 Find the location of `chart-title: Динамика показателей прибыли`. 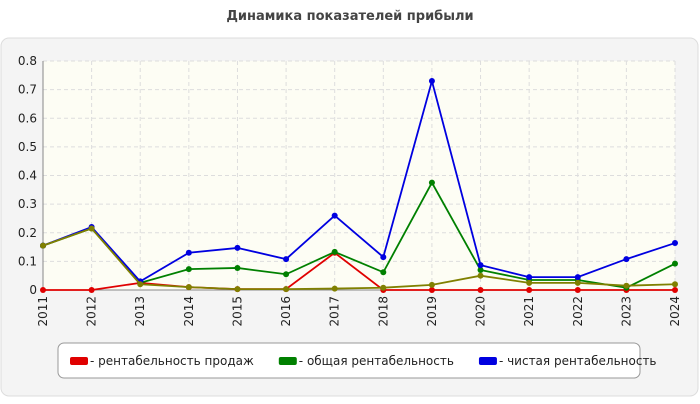

chart-title: Динамика показателей прибыли is located at coordinates (349, 16).